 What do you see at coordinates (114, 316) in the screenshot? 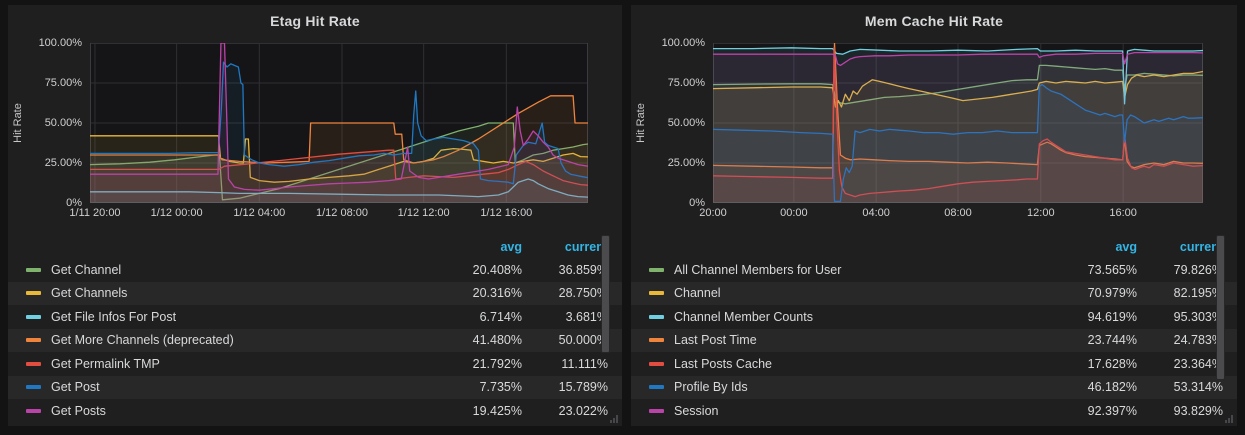
I see `series-name: Get File Infos For Post` at bounding box center [114, 316].